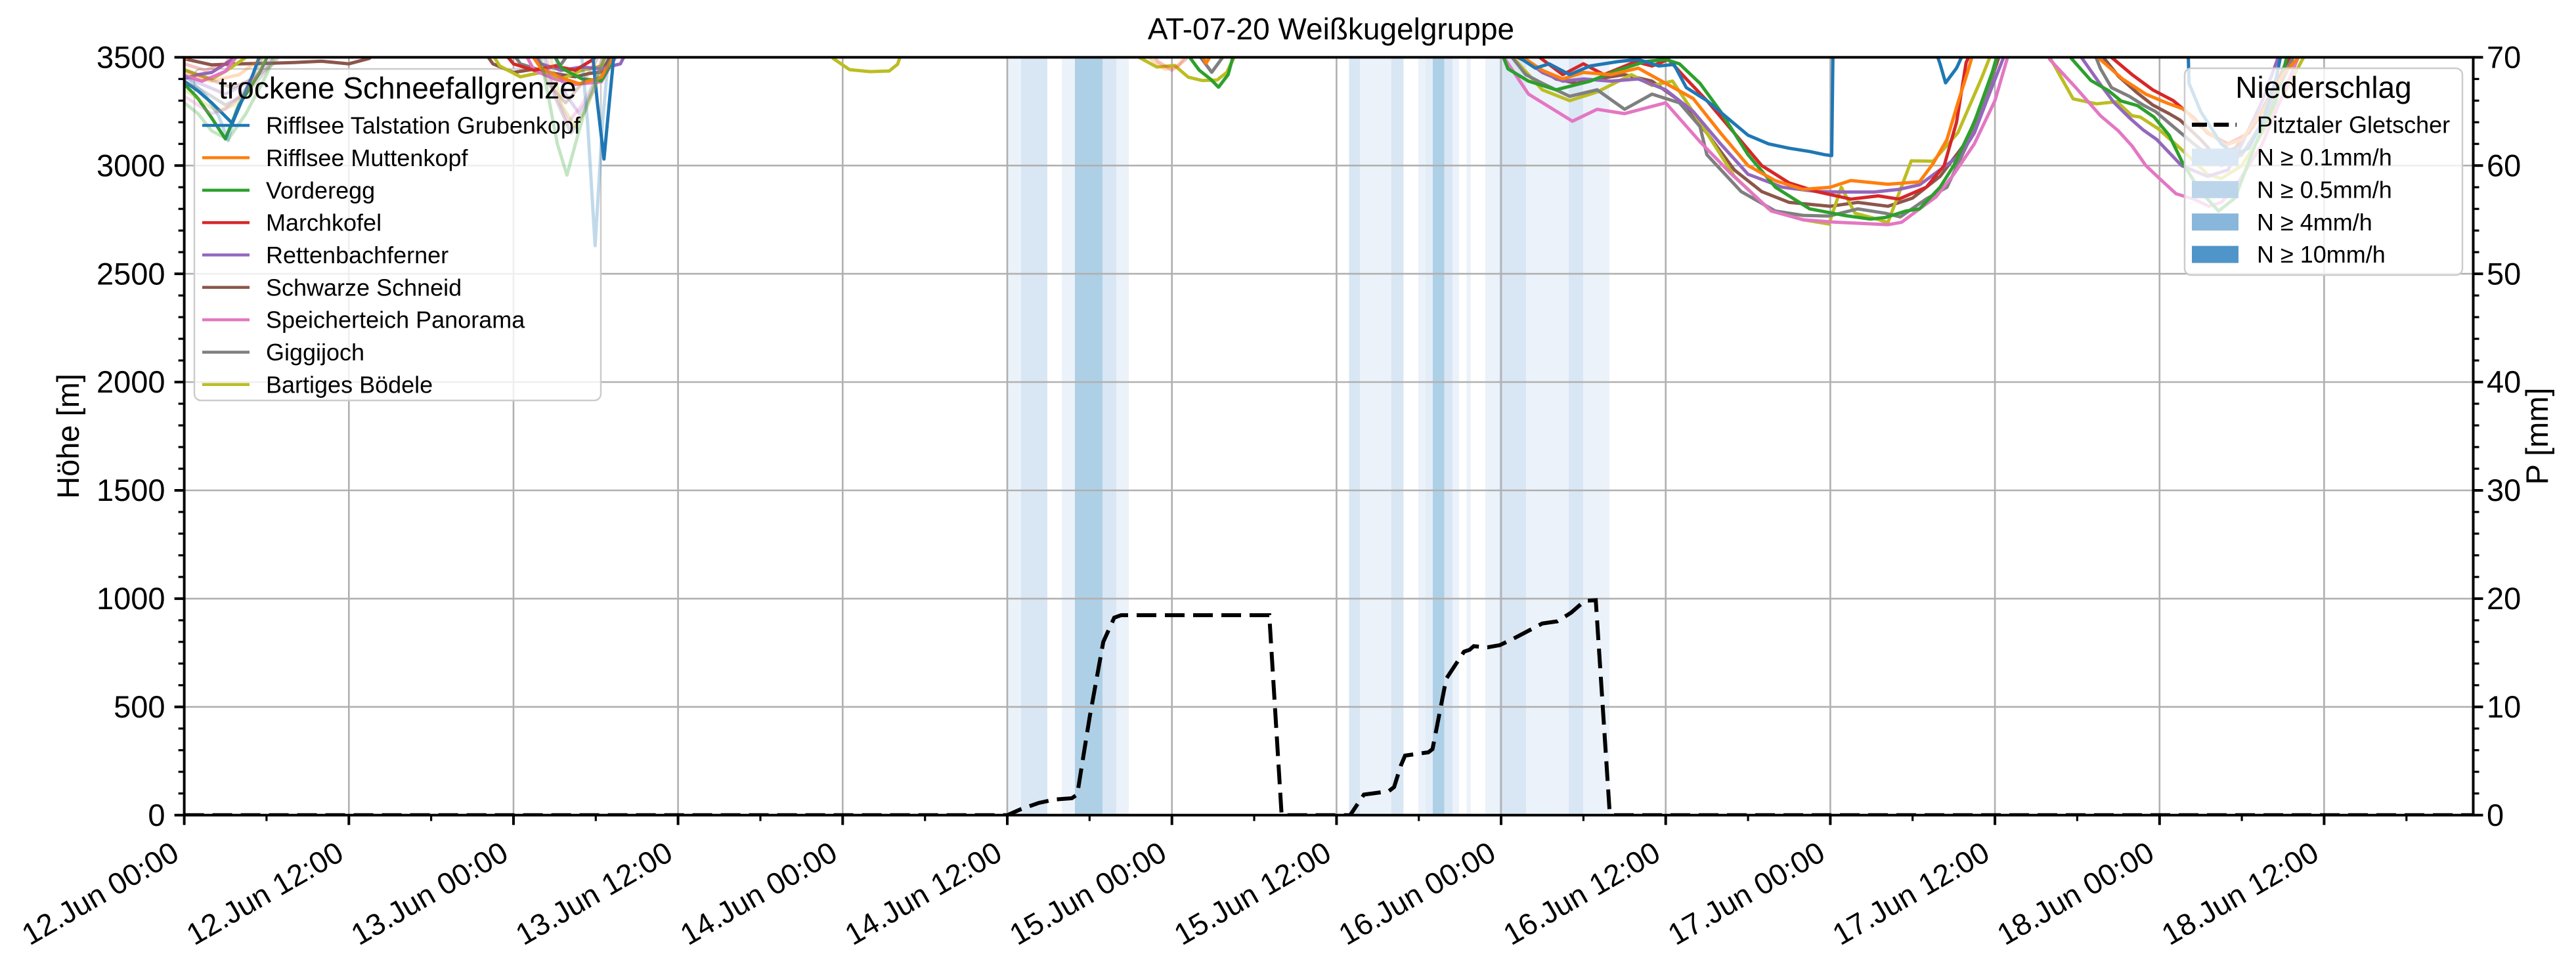 This screenshot has height=965, width=2576. What do you see at coordinates (2504, 273) in the screenshot?
I see `svg-text: 50` at bounding box center [2504, 273].